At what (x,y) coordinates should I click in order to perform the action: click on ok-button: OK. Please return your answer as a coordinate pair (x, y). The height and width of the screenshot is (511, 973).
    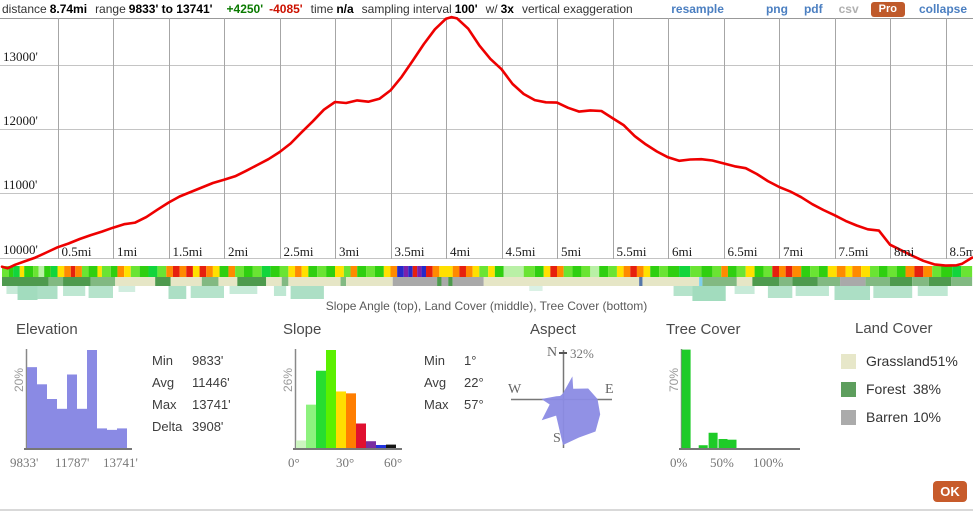
    Looking at the image, I should click on (950, 491).